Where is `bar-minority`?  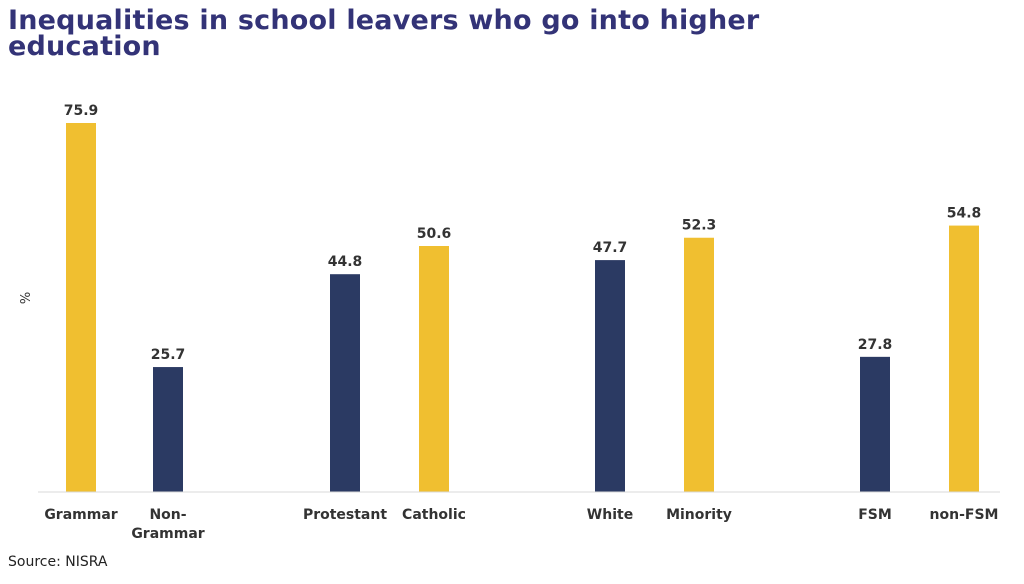 bar-minority is located at coordinates (699, 364).